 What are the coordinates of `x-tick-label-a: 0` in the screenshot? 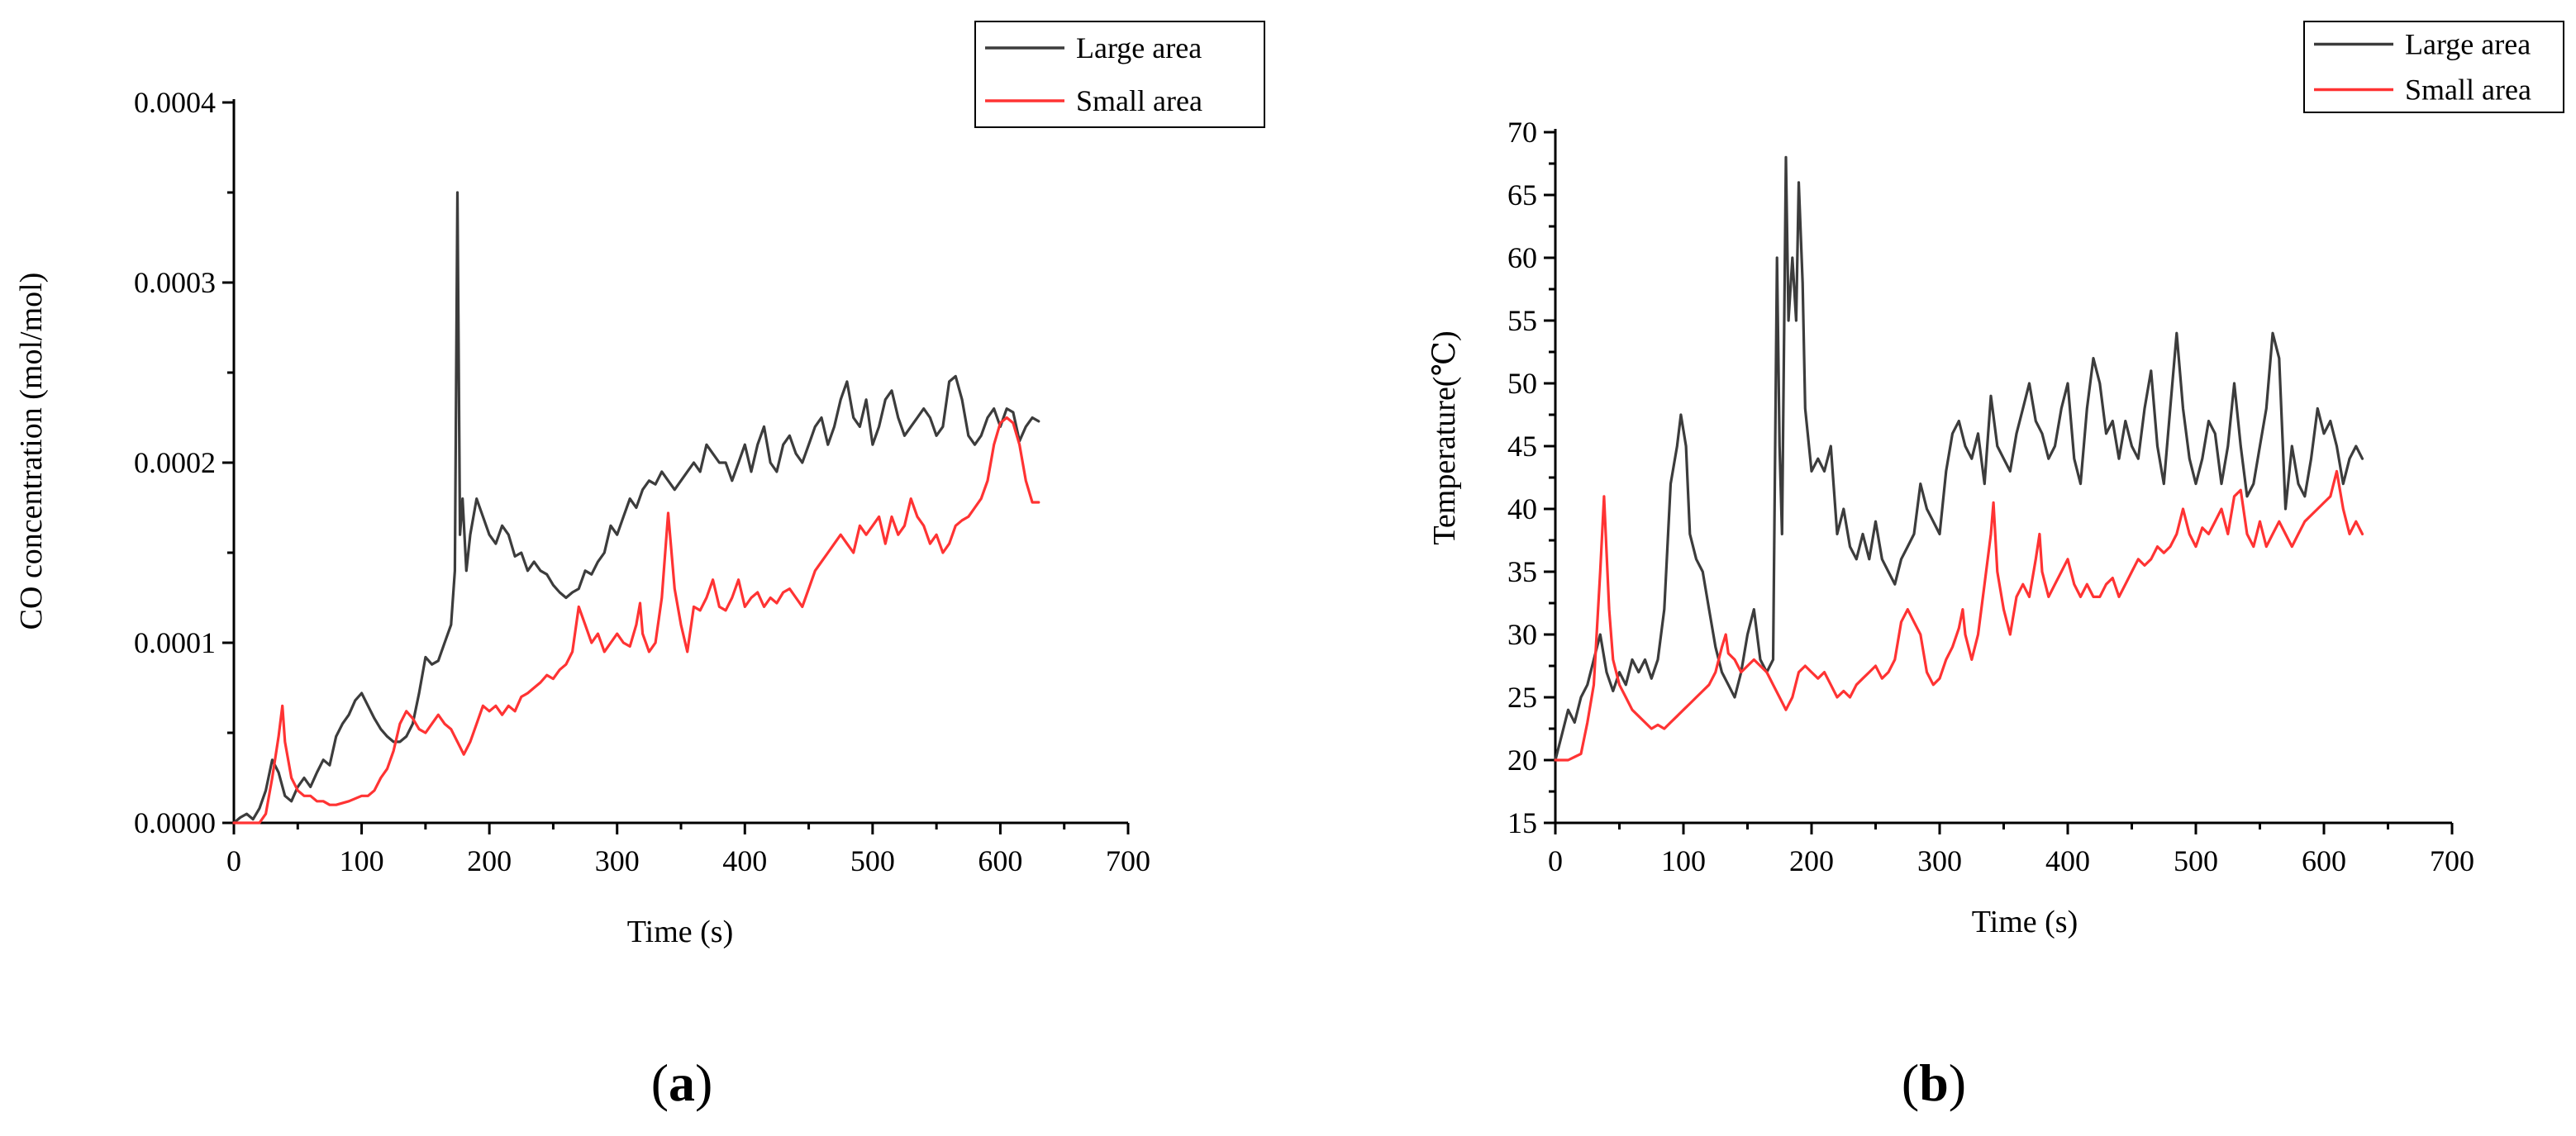 It's located at (233, 860).